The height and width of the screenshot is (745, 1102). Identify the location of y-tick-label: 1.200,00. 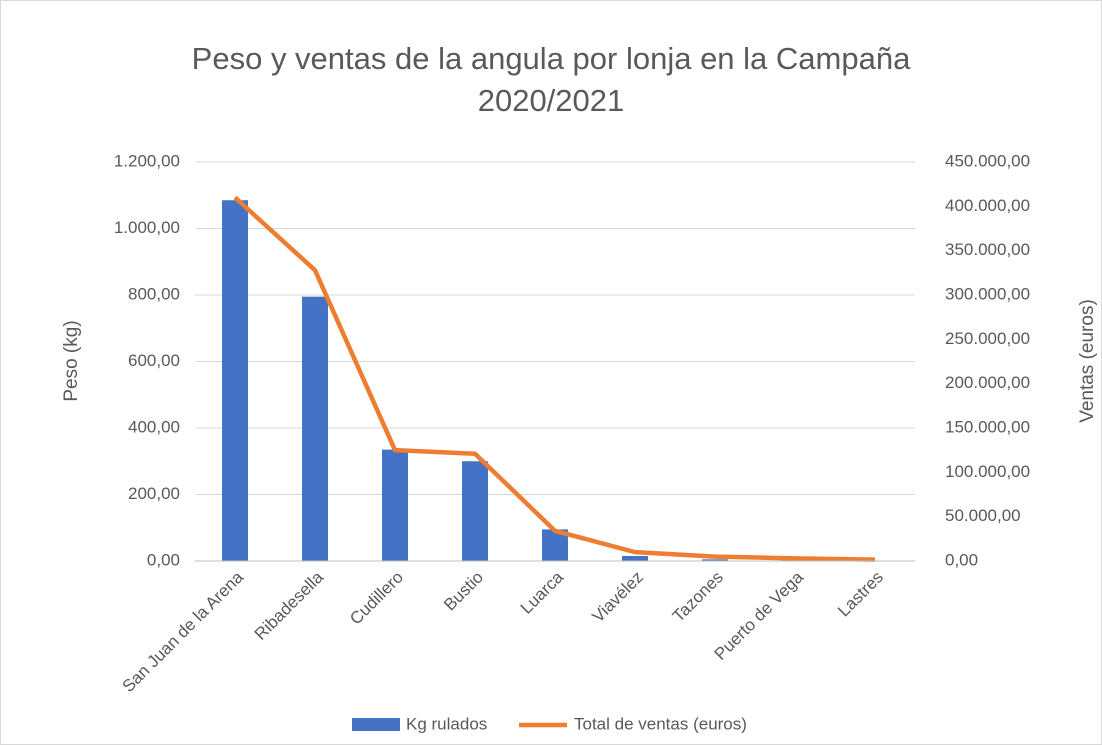
(147, 160).